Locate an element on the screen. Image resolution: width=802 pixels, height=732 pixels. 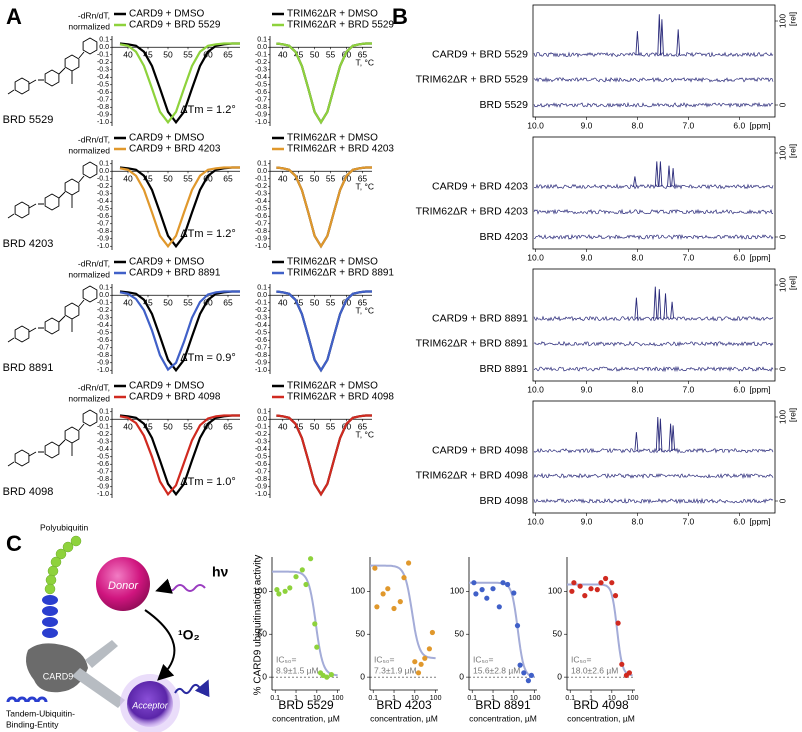
y-tick-label: -0.6 is located at coordinates (261, 92).